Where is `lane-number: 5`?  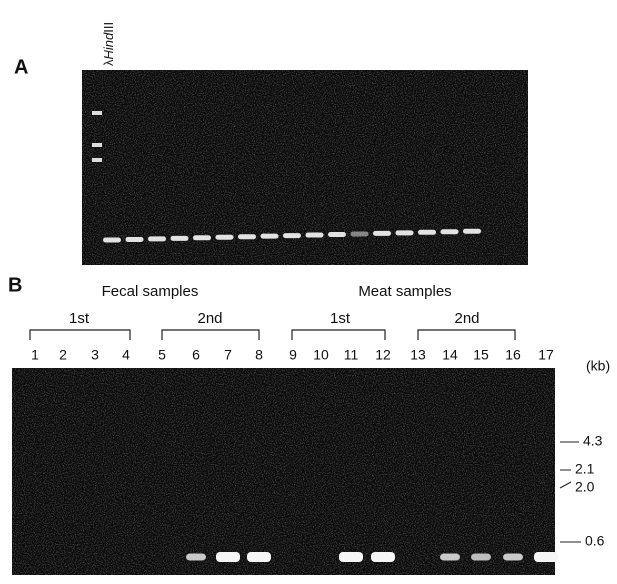 lane-number: 5 is located at coordinates (162, 355).